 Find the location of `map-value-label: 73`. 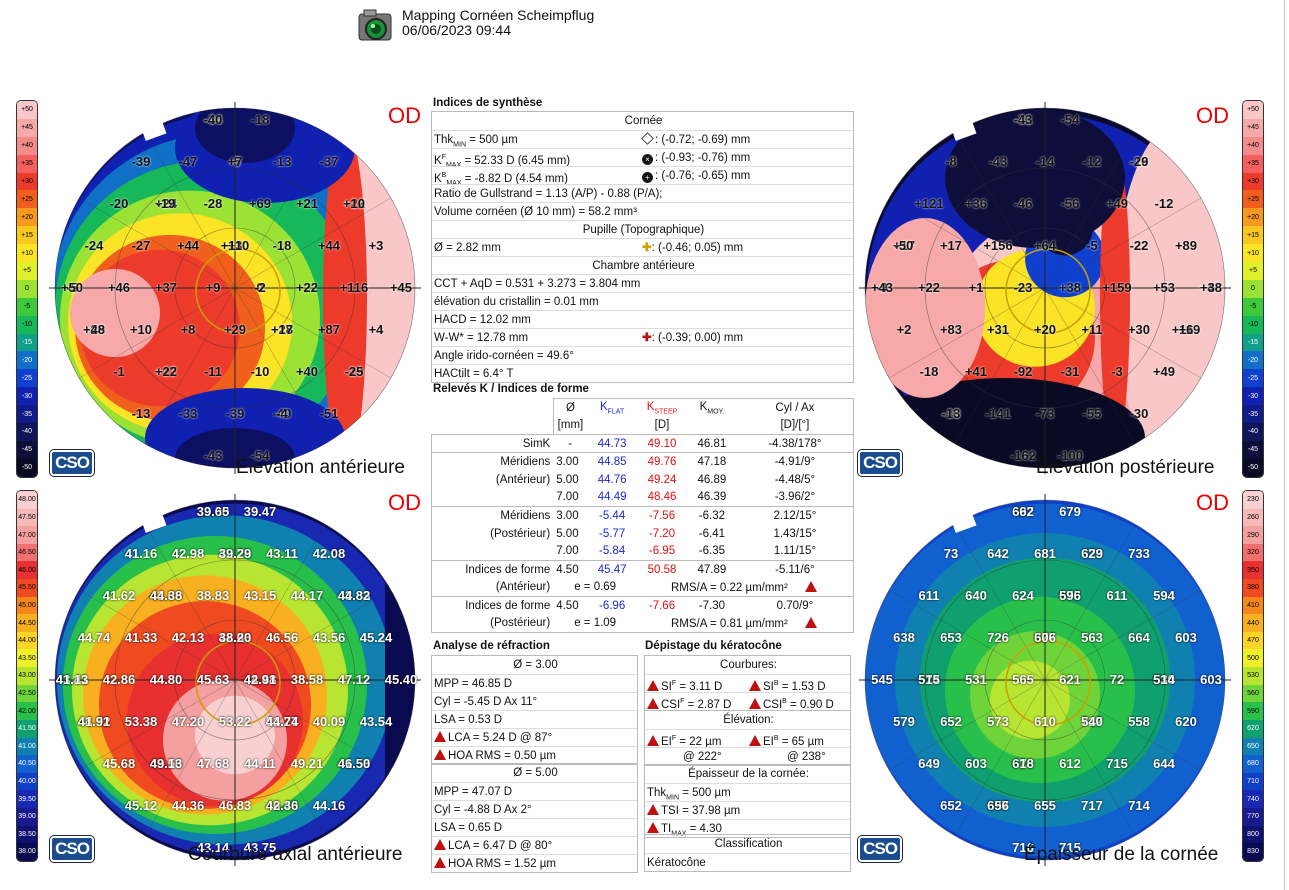

map-value-label: 73 is located at coordinates (951, 553).